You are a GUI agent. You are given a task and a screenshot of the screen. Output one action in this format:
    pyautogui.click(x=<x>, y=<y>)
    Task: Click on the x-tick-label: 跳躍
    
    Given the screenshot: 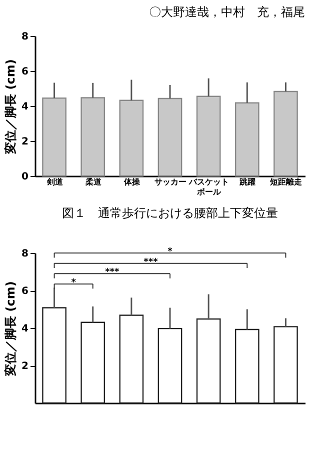 What is the action you would take?
    pyautogui.click(x=247, y=182)
    